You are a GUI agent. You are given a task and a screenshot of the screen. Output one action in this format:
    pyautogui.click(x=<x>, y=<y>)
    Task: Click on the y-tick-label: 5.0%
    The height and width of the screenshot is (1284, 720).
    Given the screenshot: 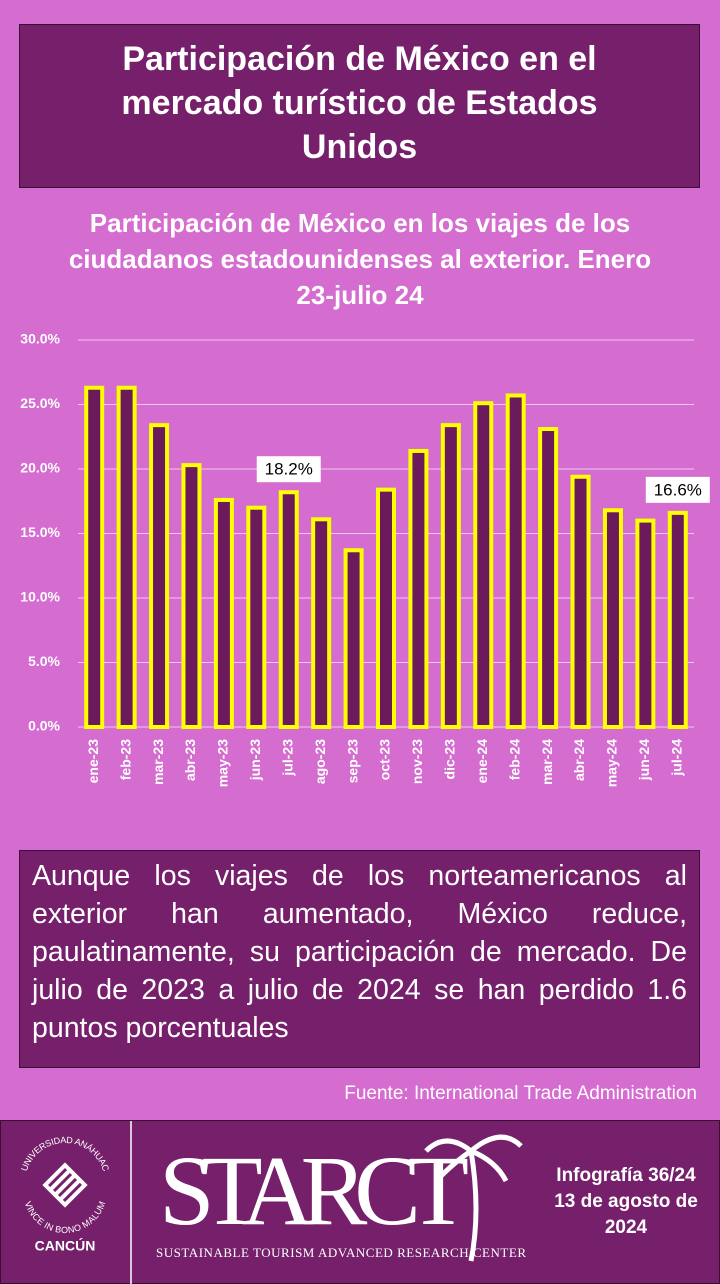 What is the action you would take?
    pyautogui.click(x=44, y=661)
    